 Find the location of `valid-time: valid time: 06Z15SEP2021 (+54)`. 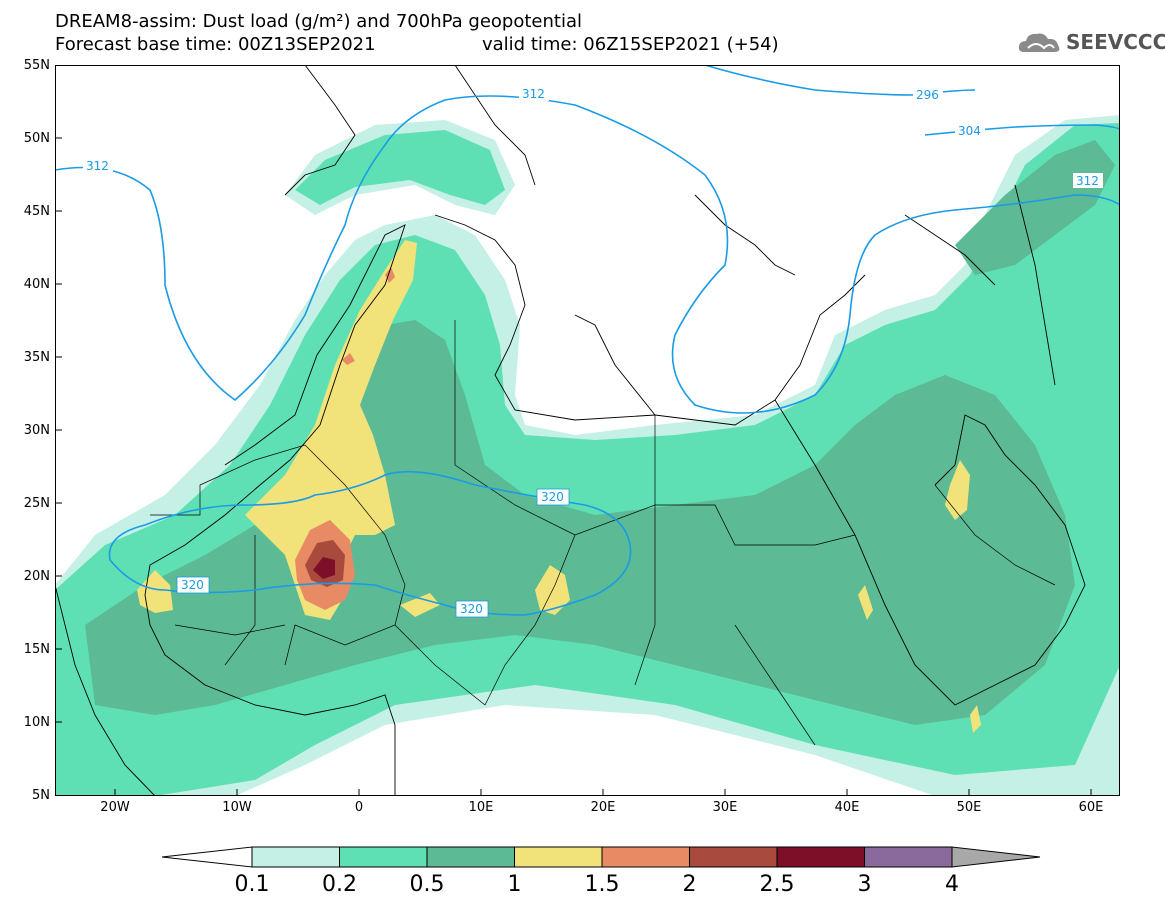

valid-time: valid time: 06Z15SEP2021 (+54) is located at coordinates (630, 44).